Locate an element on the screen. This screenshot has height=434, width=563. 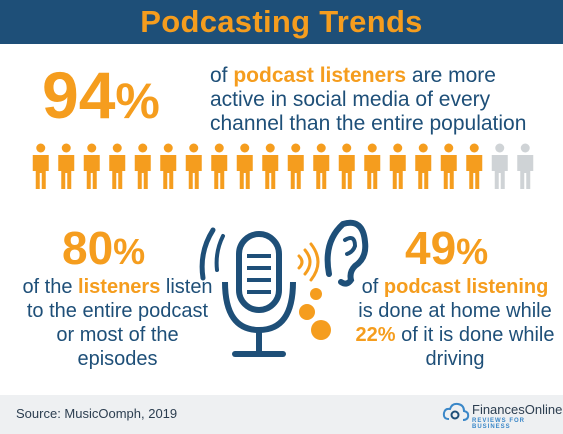
stat2-number: 80% is located at coordinates (104, 248).